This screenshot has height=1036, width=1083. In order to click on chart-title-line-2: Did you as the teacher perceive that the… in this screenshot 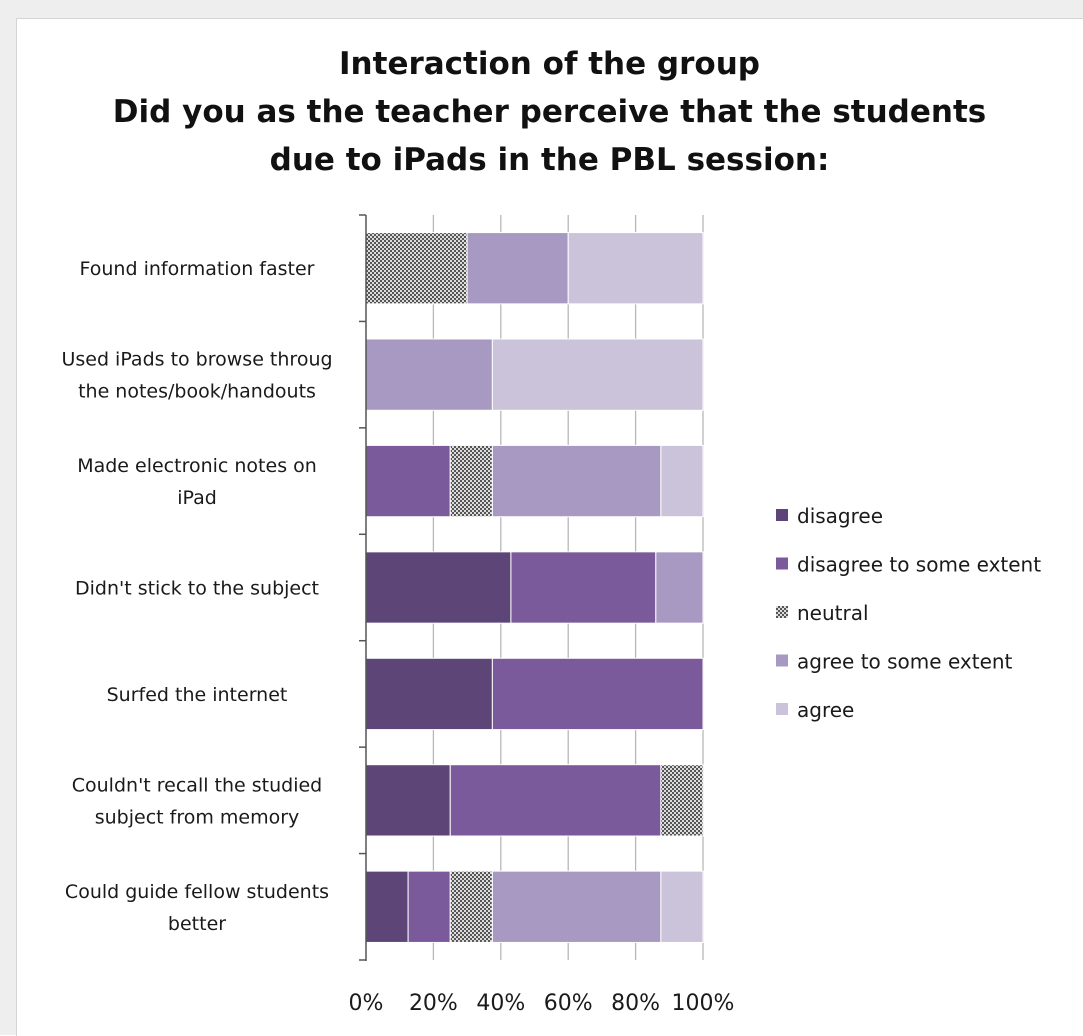, I will do `click(549, 112)`.